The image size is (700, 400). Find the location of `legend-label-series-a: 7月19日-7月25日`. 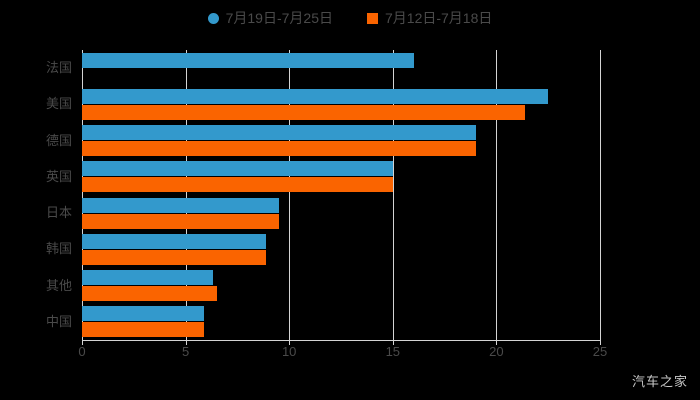

legend-label-series-a: 7月19日-7月25日 is located at coordinates (279, 18).